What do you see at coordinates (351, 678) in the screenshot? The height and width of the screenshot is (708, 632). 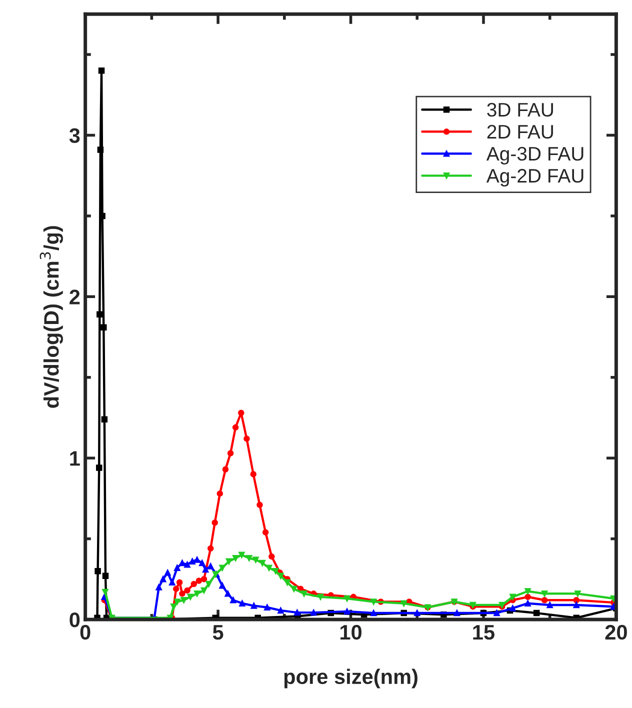 I see `x-axis-title: pore size(nm)` at bounding box center [351, 678].